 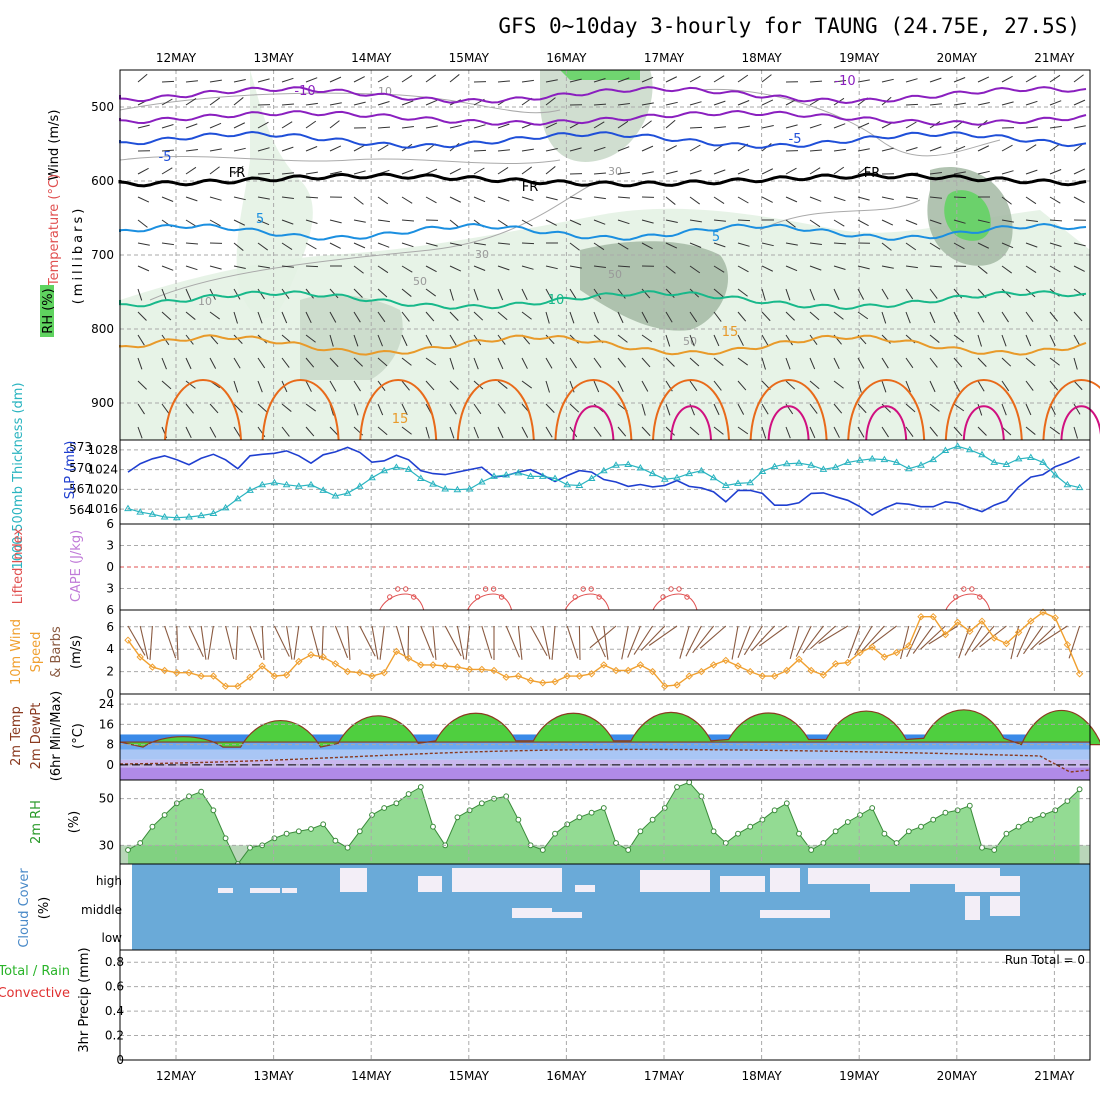 I want to click on slp-tick-label: 1028, so click(x=102, y=450).